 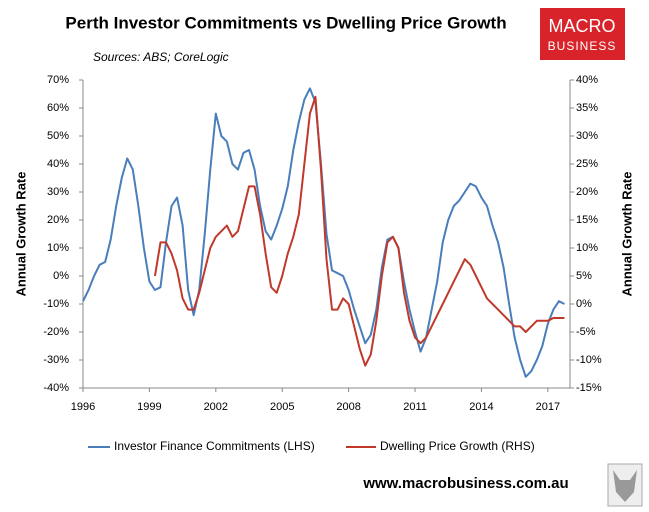 What do you see at coordinates (587, 108) in the screenshot?
I see `y2-tick-label: 35%` at bounding box center [587, 108].